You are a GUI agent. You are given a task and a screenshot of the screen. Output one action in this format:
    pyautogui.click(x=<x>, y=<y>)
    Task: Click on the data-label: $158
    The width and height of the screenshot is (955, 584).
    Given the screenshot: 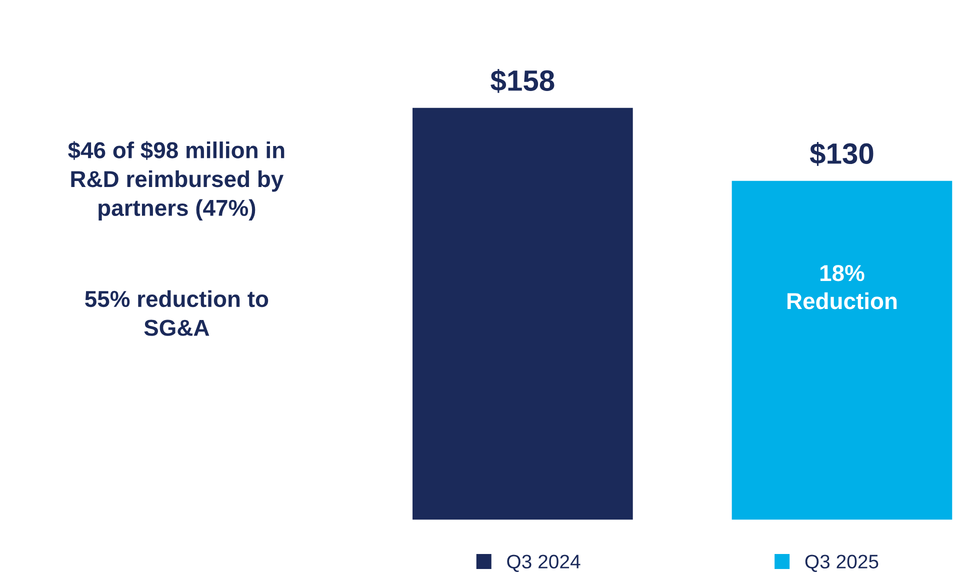 What is the action you would take?
    pyautogui.click(x=522, y=81)
    